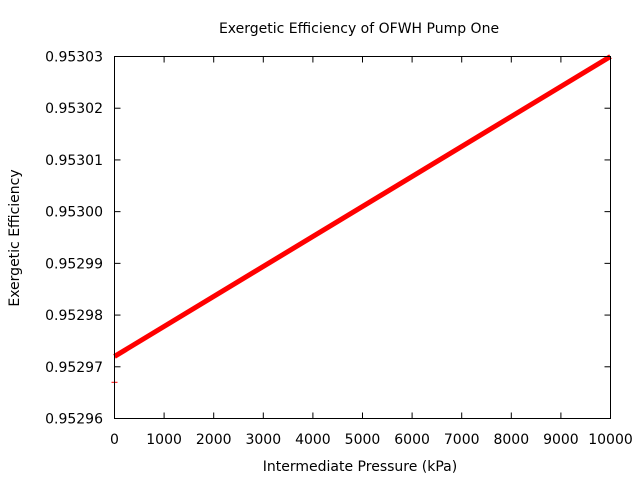 The width and height of the screenshot is (640, 480). I want to click on x-tick-label: 7000, so click(462, 440).